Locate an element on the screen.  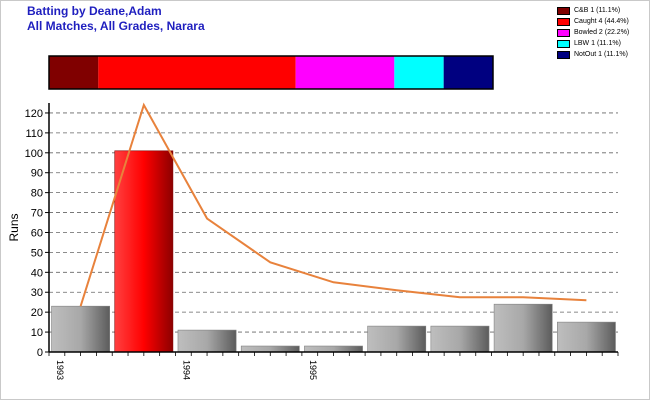
y-tick-label: 120 is located at coordinates (34, 114).